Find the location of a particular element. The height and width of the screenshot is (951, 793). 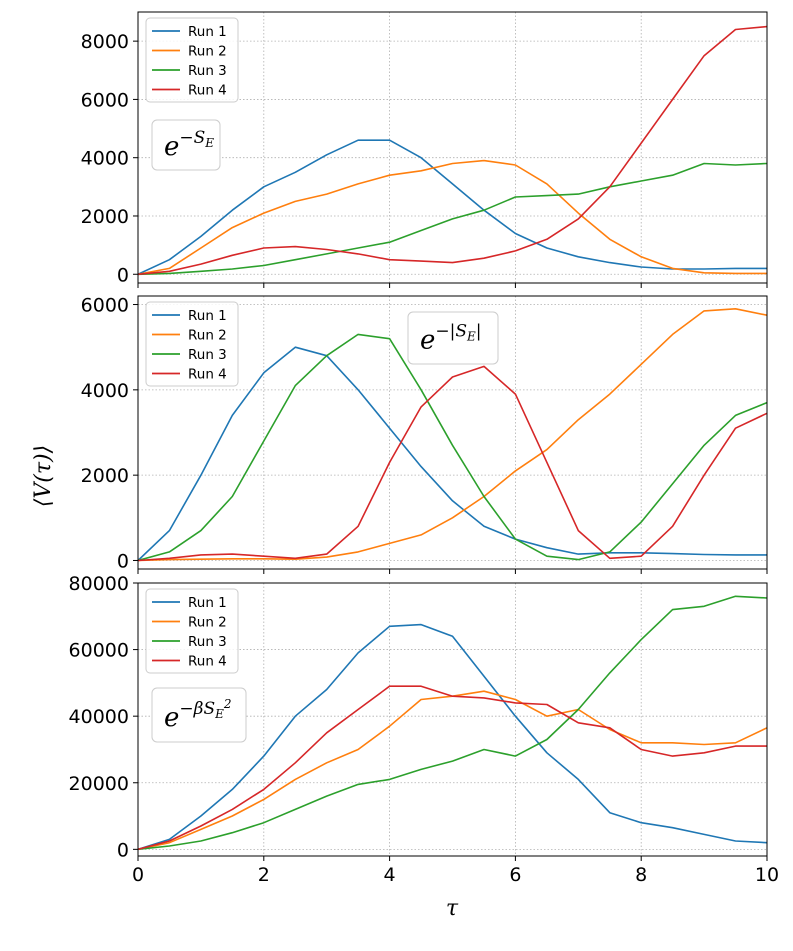

x-tick-label: 6 is located at coordinates (515, 875).